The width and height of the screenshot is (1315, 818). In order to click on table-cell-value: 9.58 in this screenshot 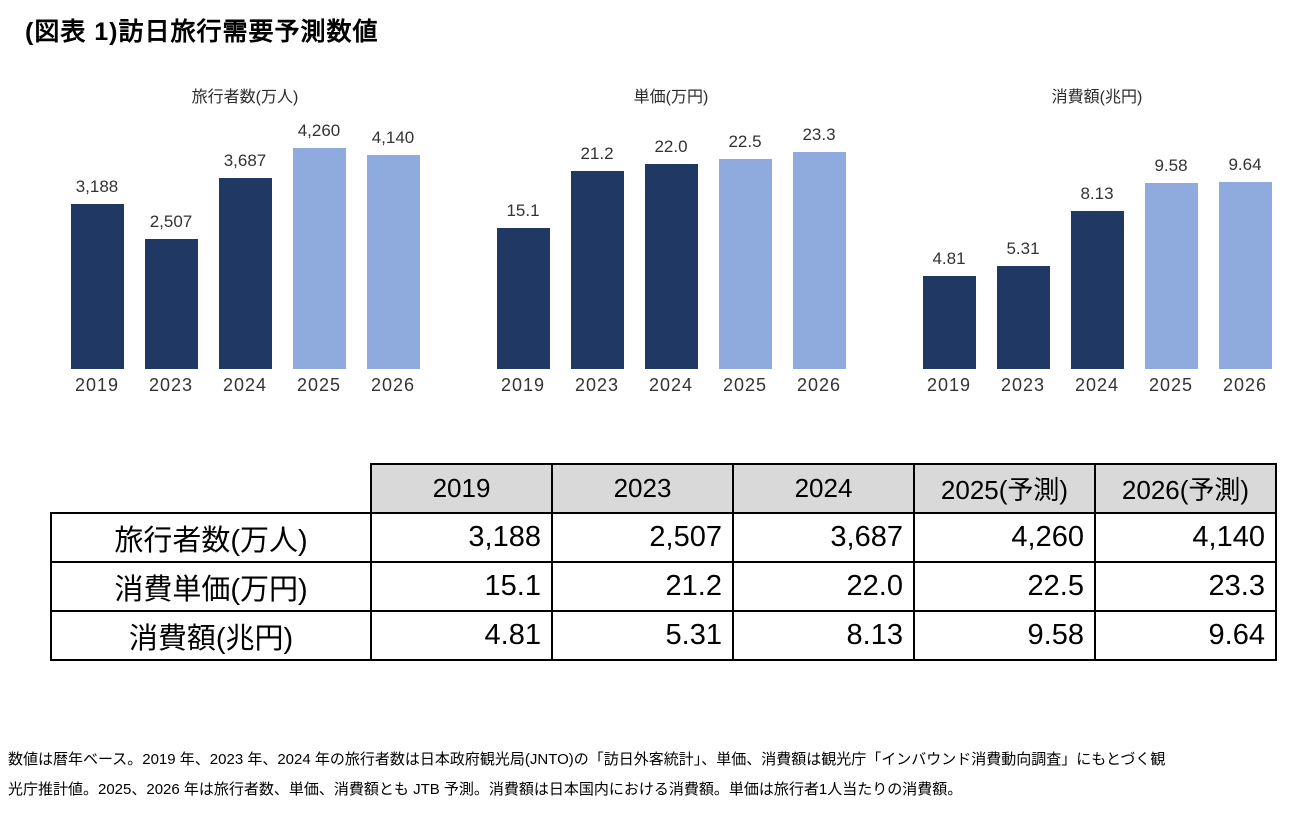, I will do `click(1004, 635)`.